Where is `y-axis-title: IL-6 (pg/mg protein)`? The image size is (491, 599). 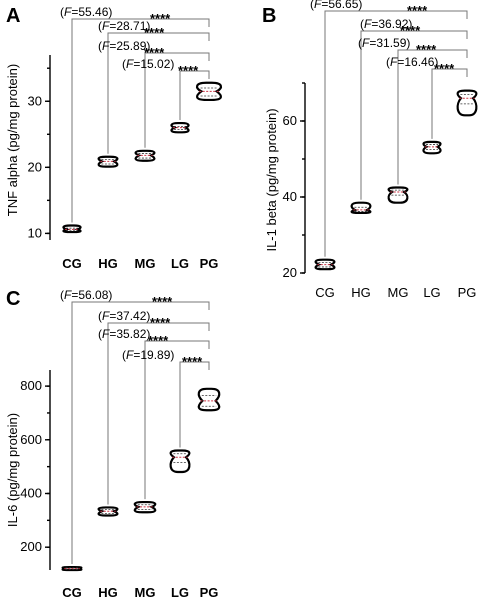 y-axis-title: IL-6 (pg/mg protein) is located at coordinates (12, 470).